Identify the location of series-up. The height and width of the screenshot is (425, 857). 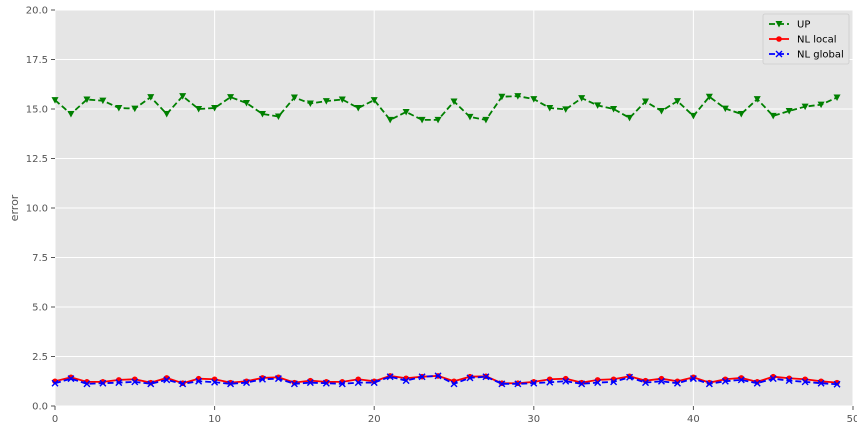
(446, 108).